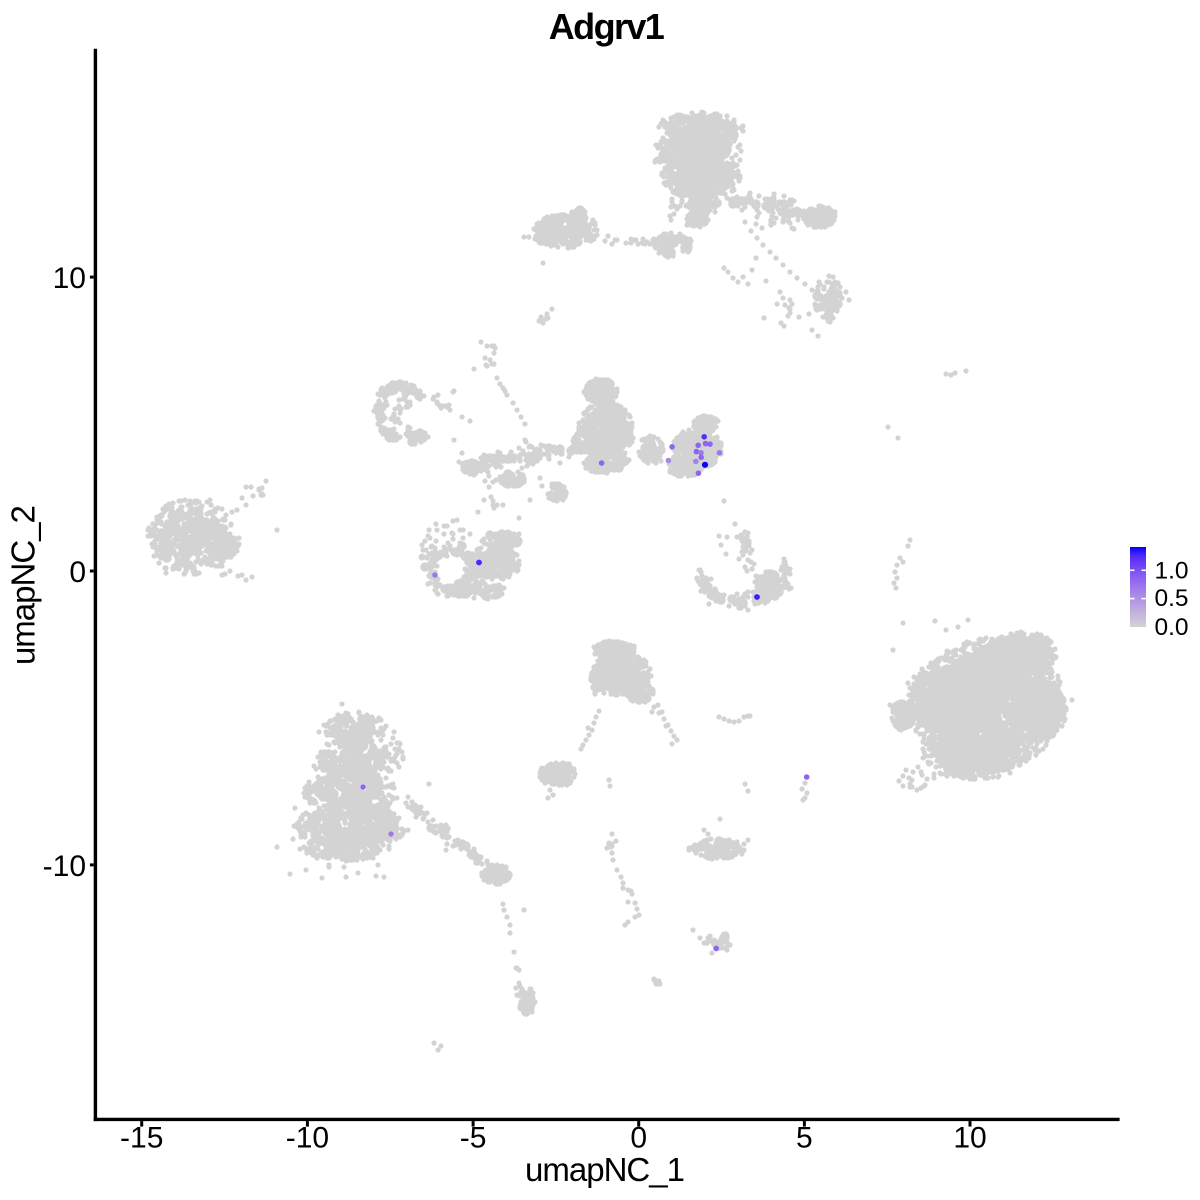  What do you see at coordinates (1172, 627) in the screenshot?
I see `svg-text: 0.0` at bounding box center [1172, 627].